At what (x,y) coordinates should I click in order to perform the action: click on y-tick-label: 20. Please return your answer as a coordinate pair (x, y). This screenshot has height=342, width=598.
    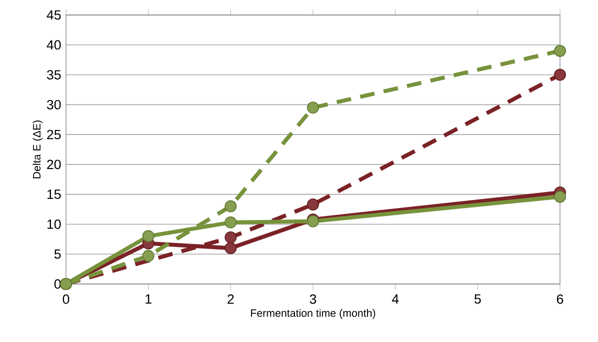
    Looking at the image, I should click on (54, 165).